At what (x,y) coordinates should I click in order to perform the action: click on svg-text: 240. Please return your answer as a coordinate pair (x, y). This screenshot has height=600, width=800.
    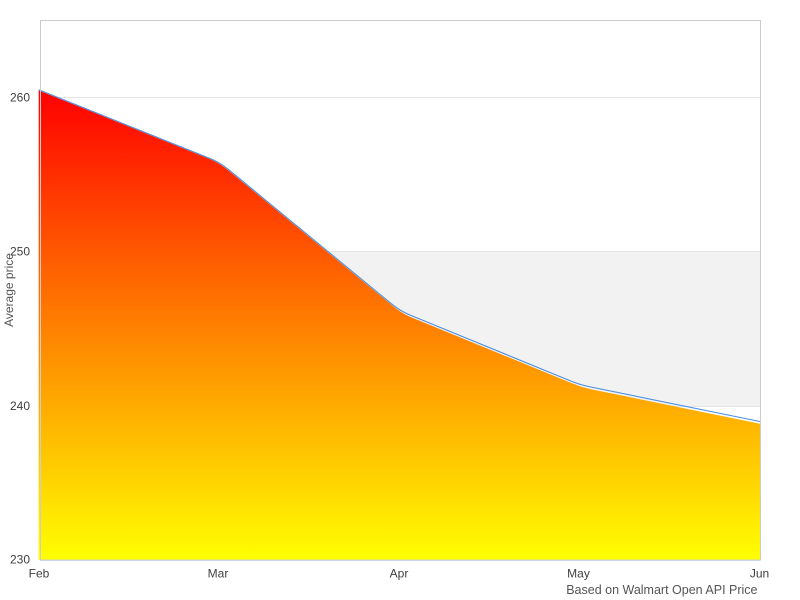
    Looking at the image, I should click on (20, 406).